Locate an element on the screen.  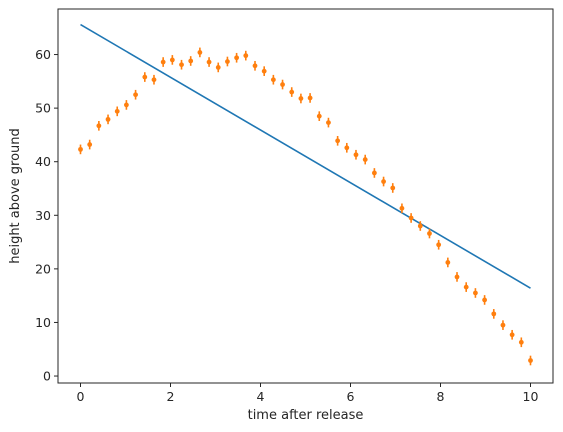
y-tick-label: 50 is located at coordinates (43, 108).